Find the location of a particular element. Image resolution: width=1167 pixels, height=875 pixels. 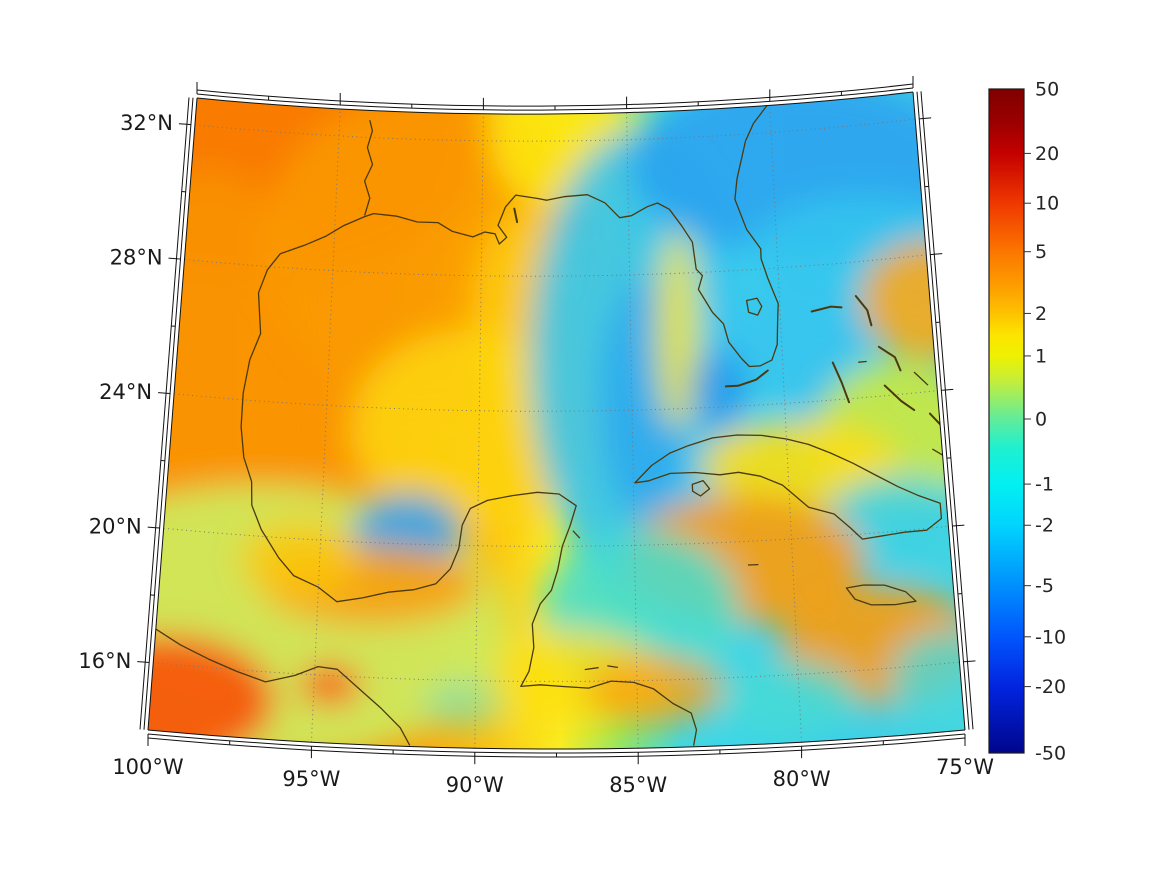

y-tick-label: 32°N is located at coordinates (146, 123).